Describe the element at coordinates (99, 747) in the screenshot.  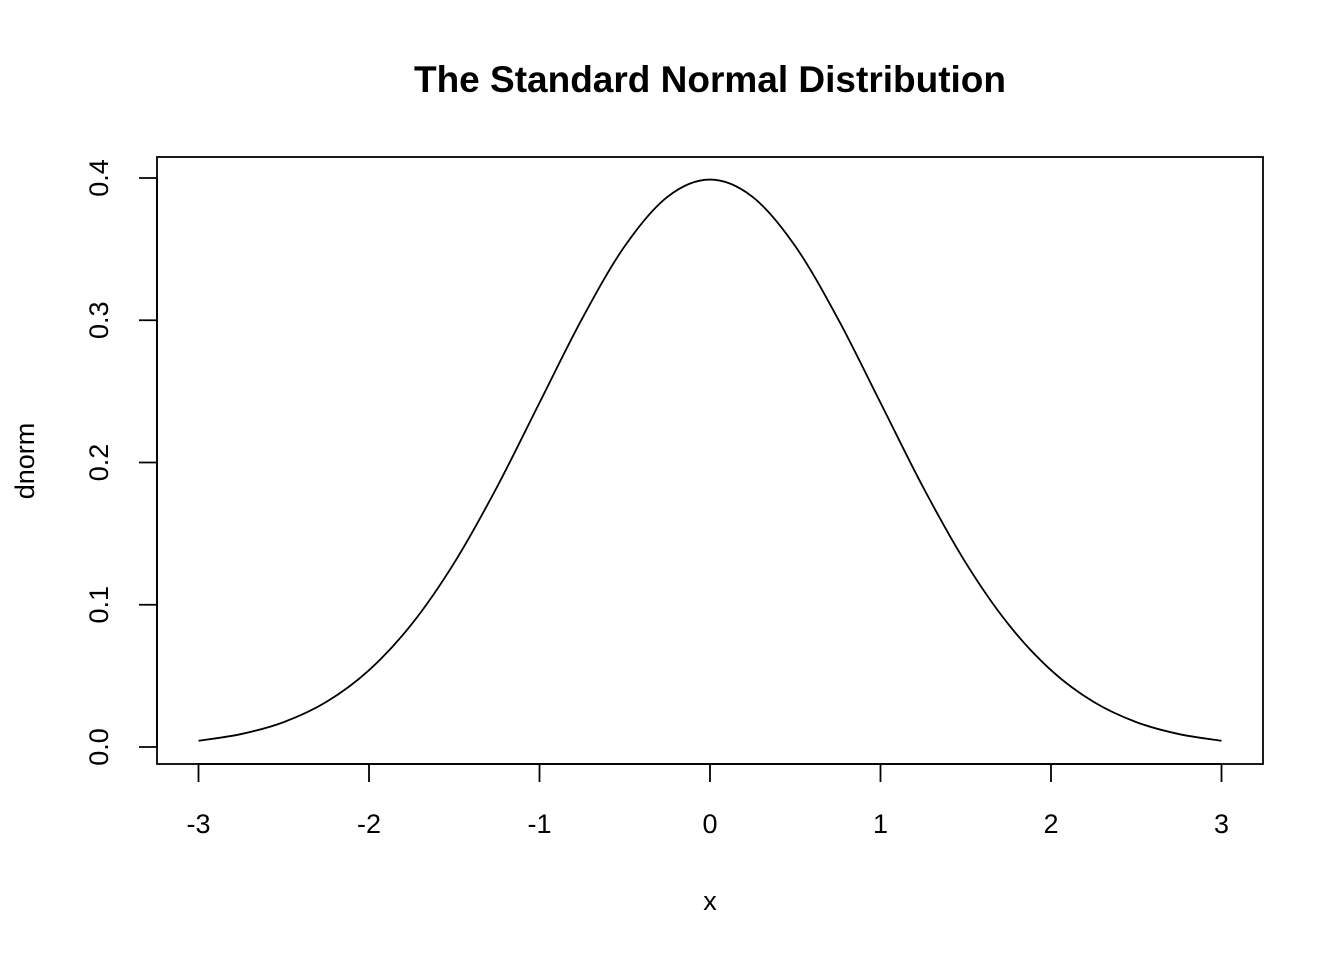
I see `y-tick-label: 0.0` at that location.